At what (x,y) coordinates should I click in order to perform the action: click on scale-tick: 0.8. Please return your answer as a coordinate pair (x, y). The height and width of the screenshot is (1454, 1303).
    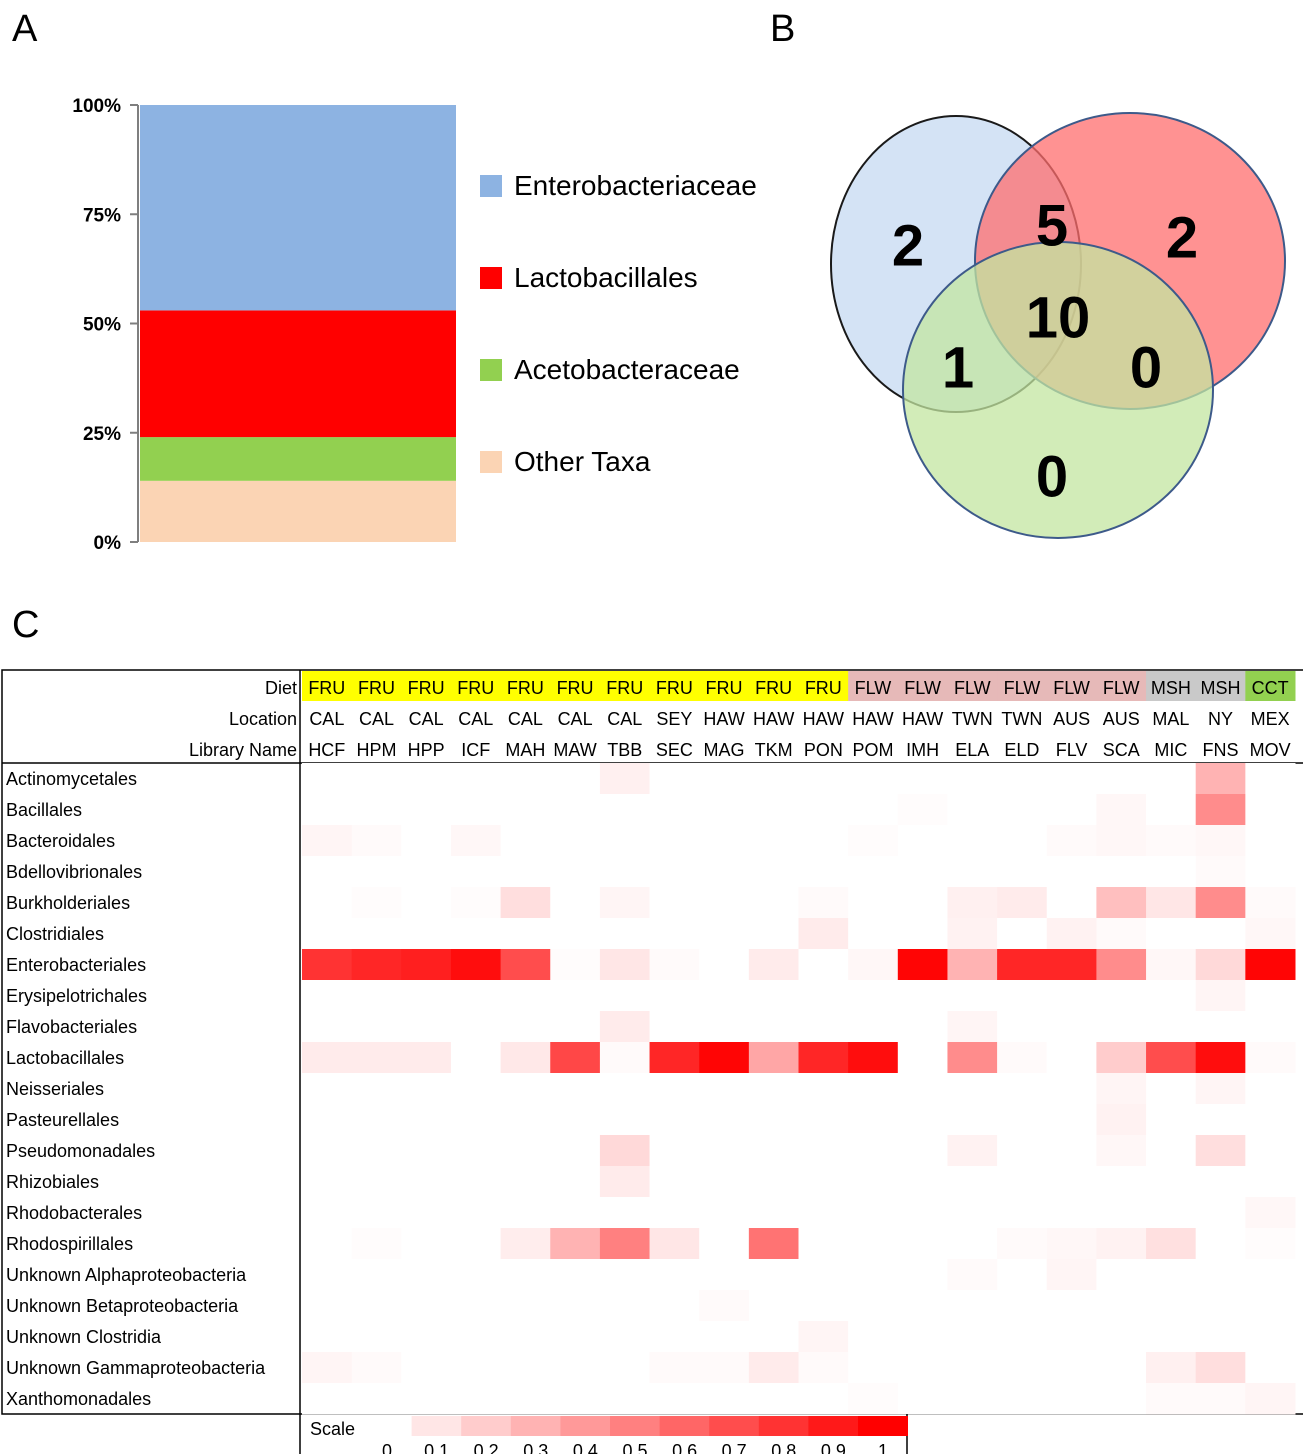
    Looking at the image, I should click on (783, 1447).